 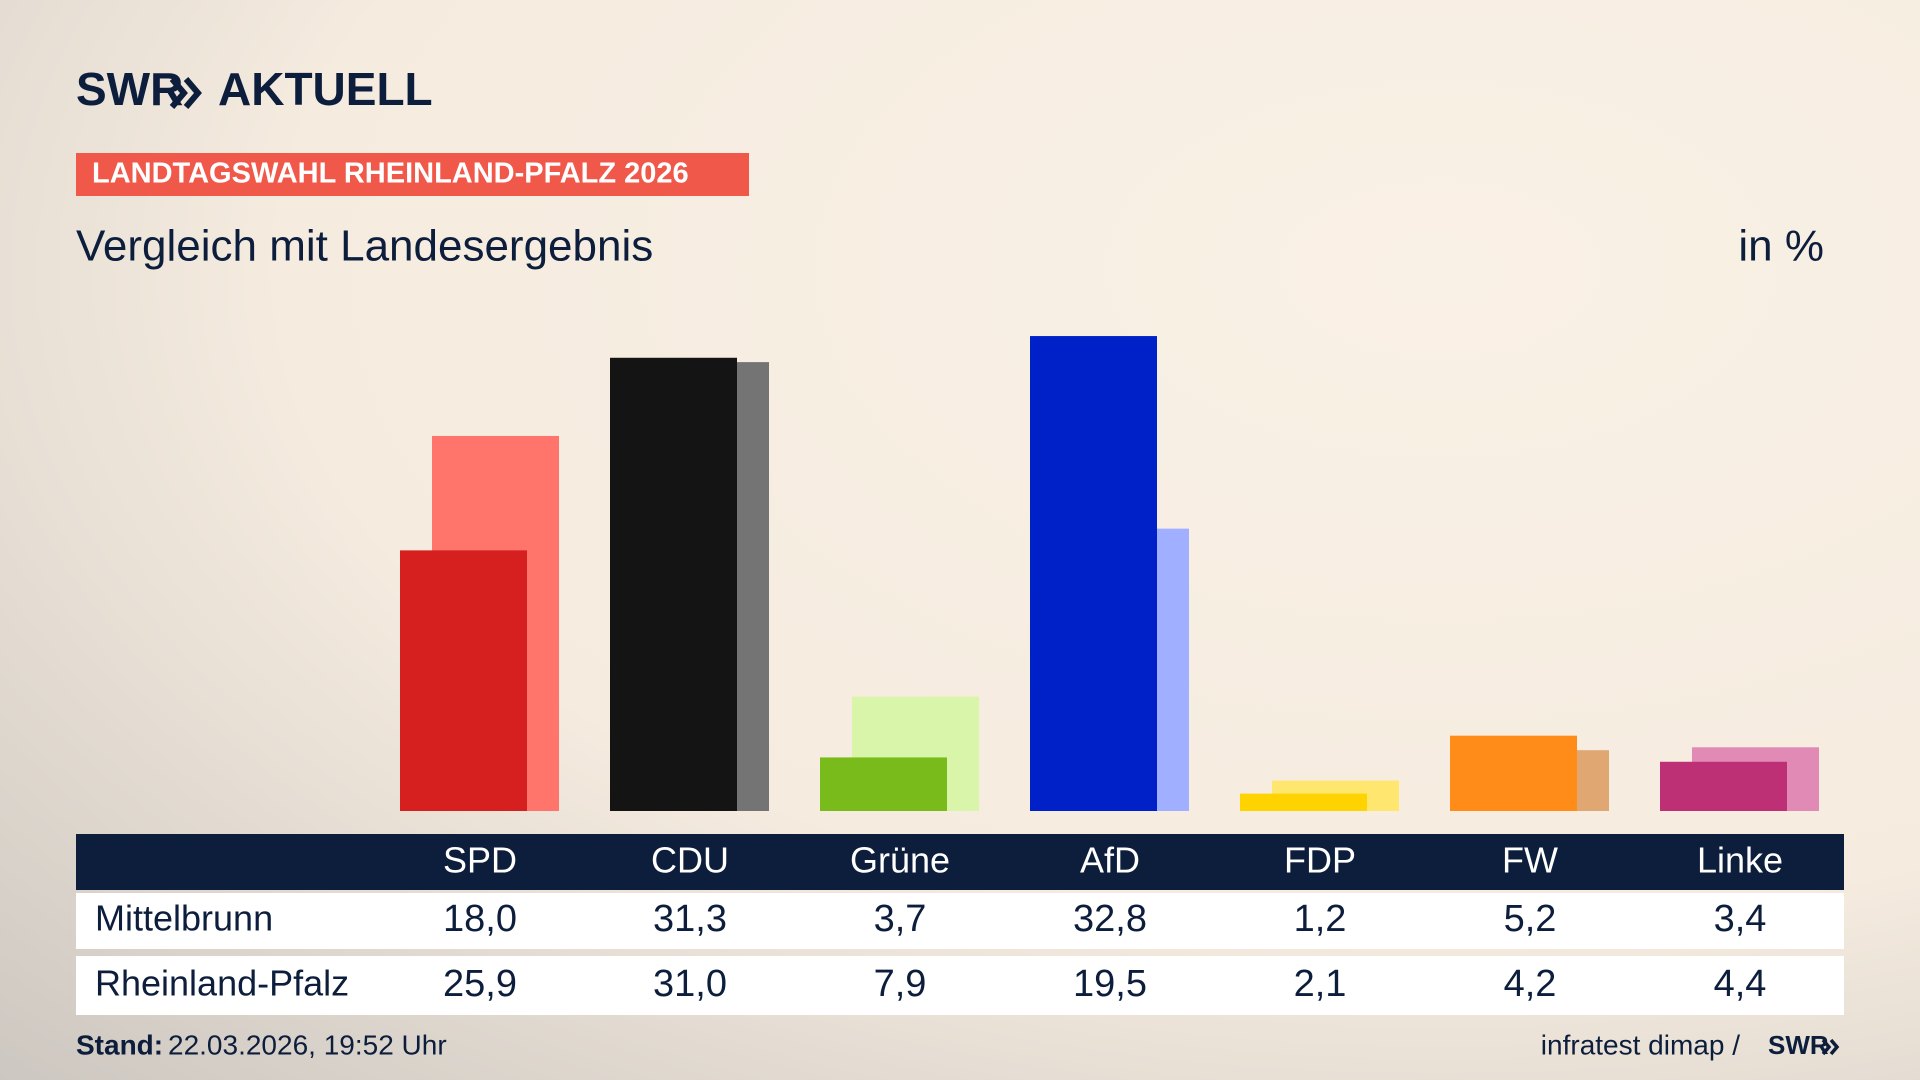 What do you see at coordinates (307, 1044) in the screenshot?
I see `stand: 22.03.2026, 19:52 Uhr` at bounding box center [307, 1044].